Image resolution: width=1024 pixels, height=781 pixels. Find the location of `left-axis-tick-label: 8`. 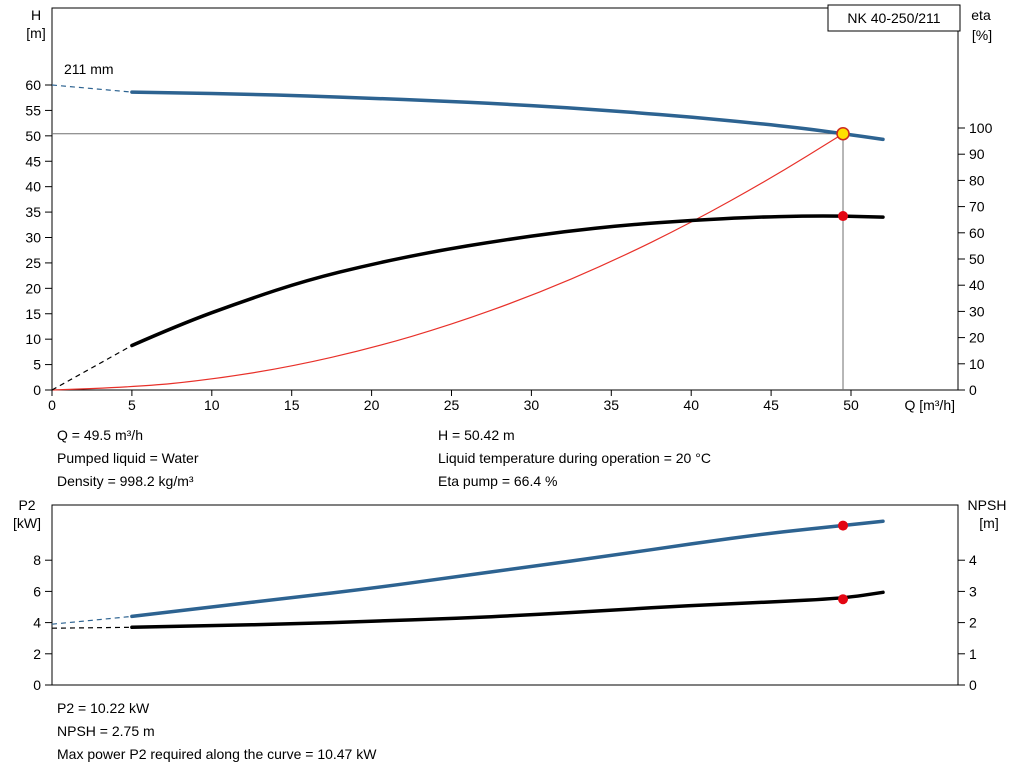

left-axis-tick-label: 8 is located at coordinates (37, 560).